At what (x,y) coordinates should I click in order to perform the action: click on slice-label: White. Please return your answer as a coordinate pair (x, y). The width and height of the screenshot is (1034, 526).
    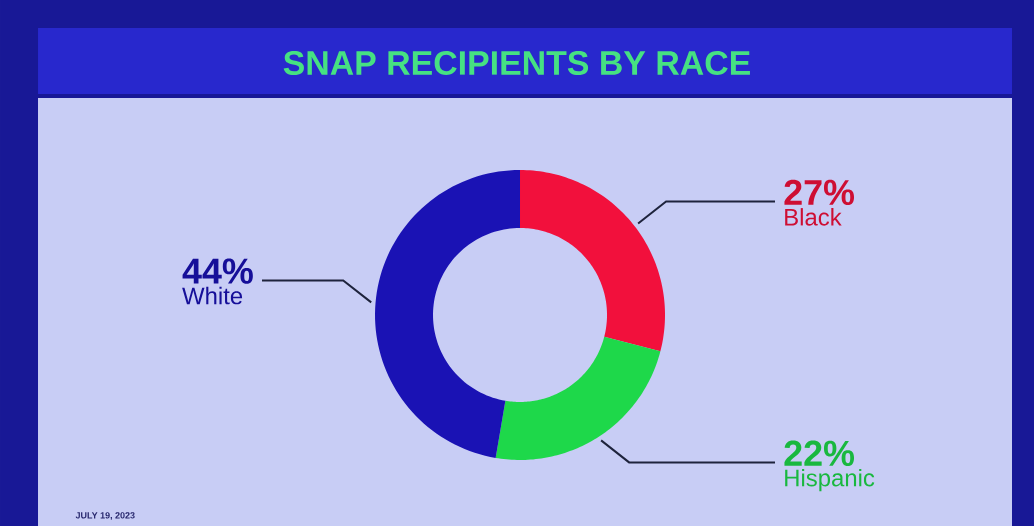
    Looking at the image, I should click on (212, 295).